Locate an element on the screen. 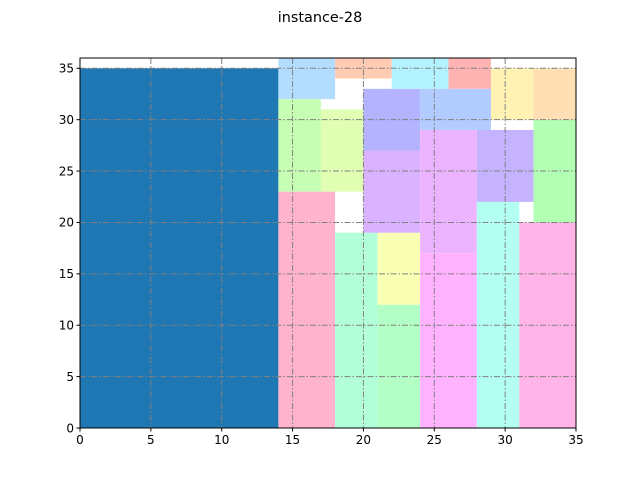  x-axis: 0 5 10 15 20 25 30 35 is located at coordinates (330, 437).